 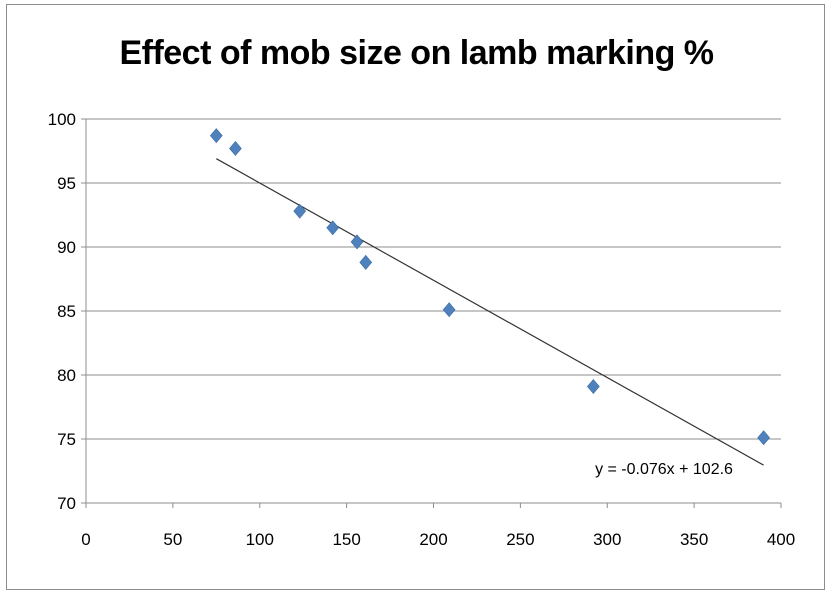 I want to click on x-tick-label: 400, so click(x=781, y=539).